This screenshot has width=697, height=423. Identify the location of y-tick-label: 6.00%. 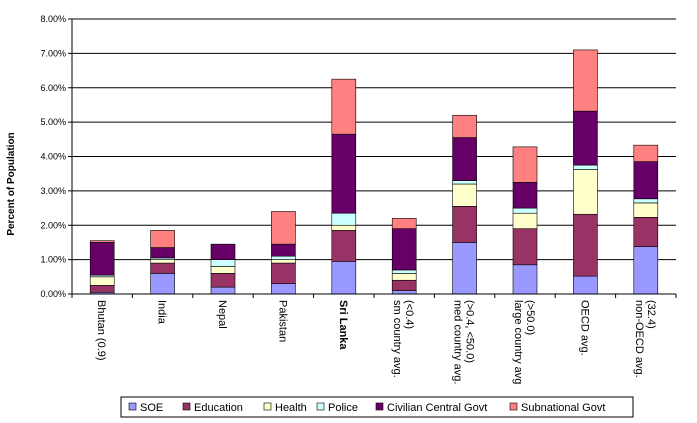
(53, 88).